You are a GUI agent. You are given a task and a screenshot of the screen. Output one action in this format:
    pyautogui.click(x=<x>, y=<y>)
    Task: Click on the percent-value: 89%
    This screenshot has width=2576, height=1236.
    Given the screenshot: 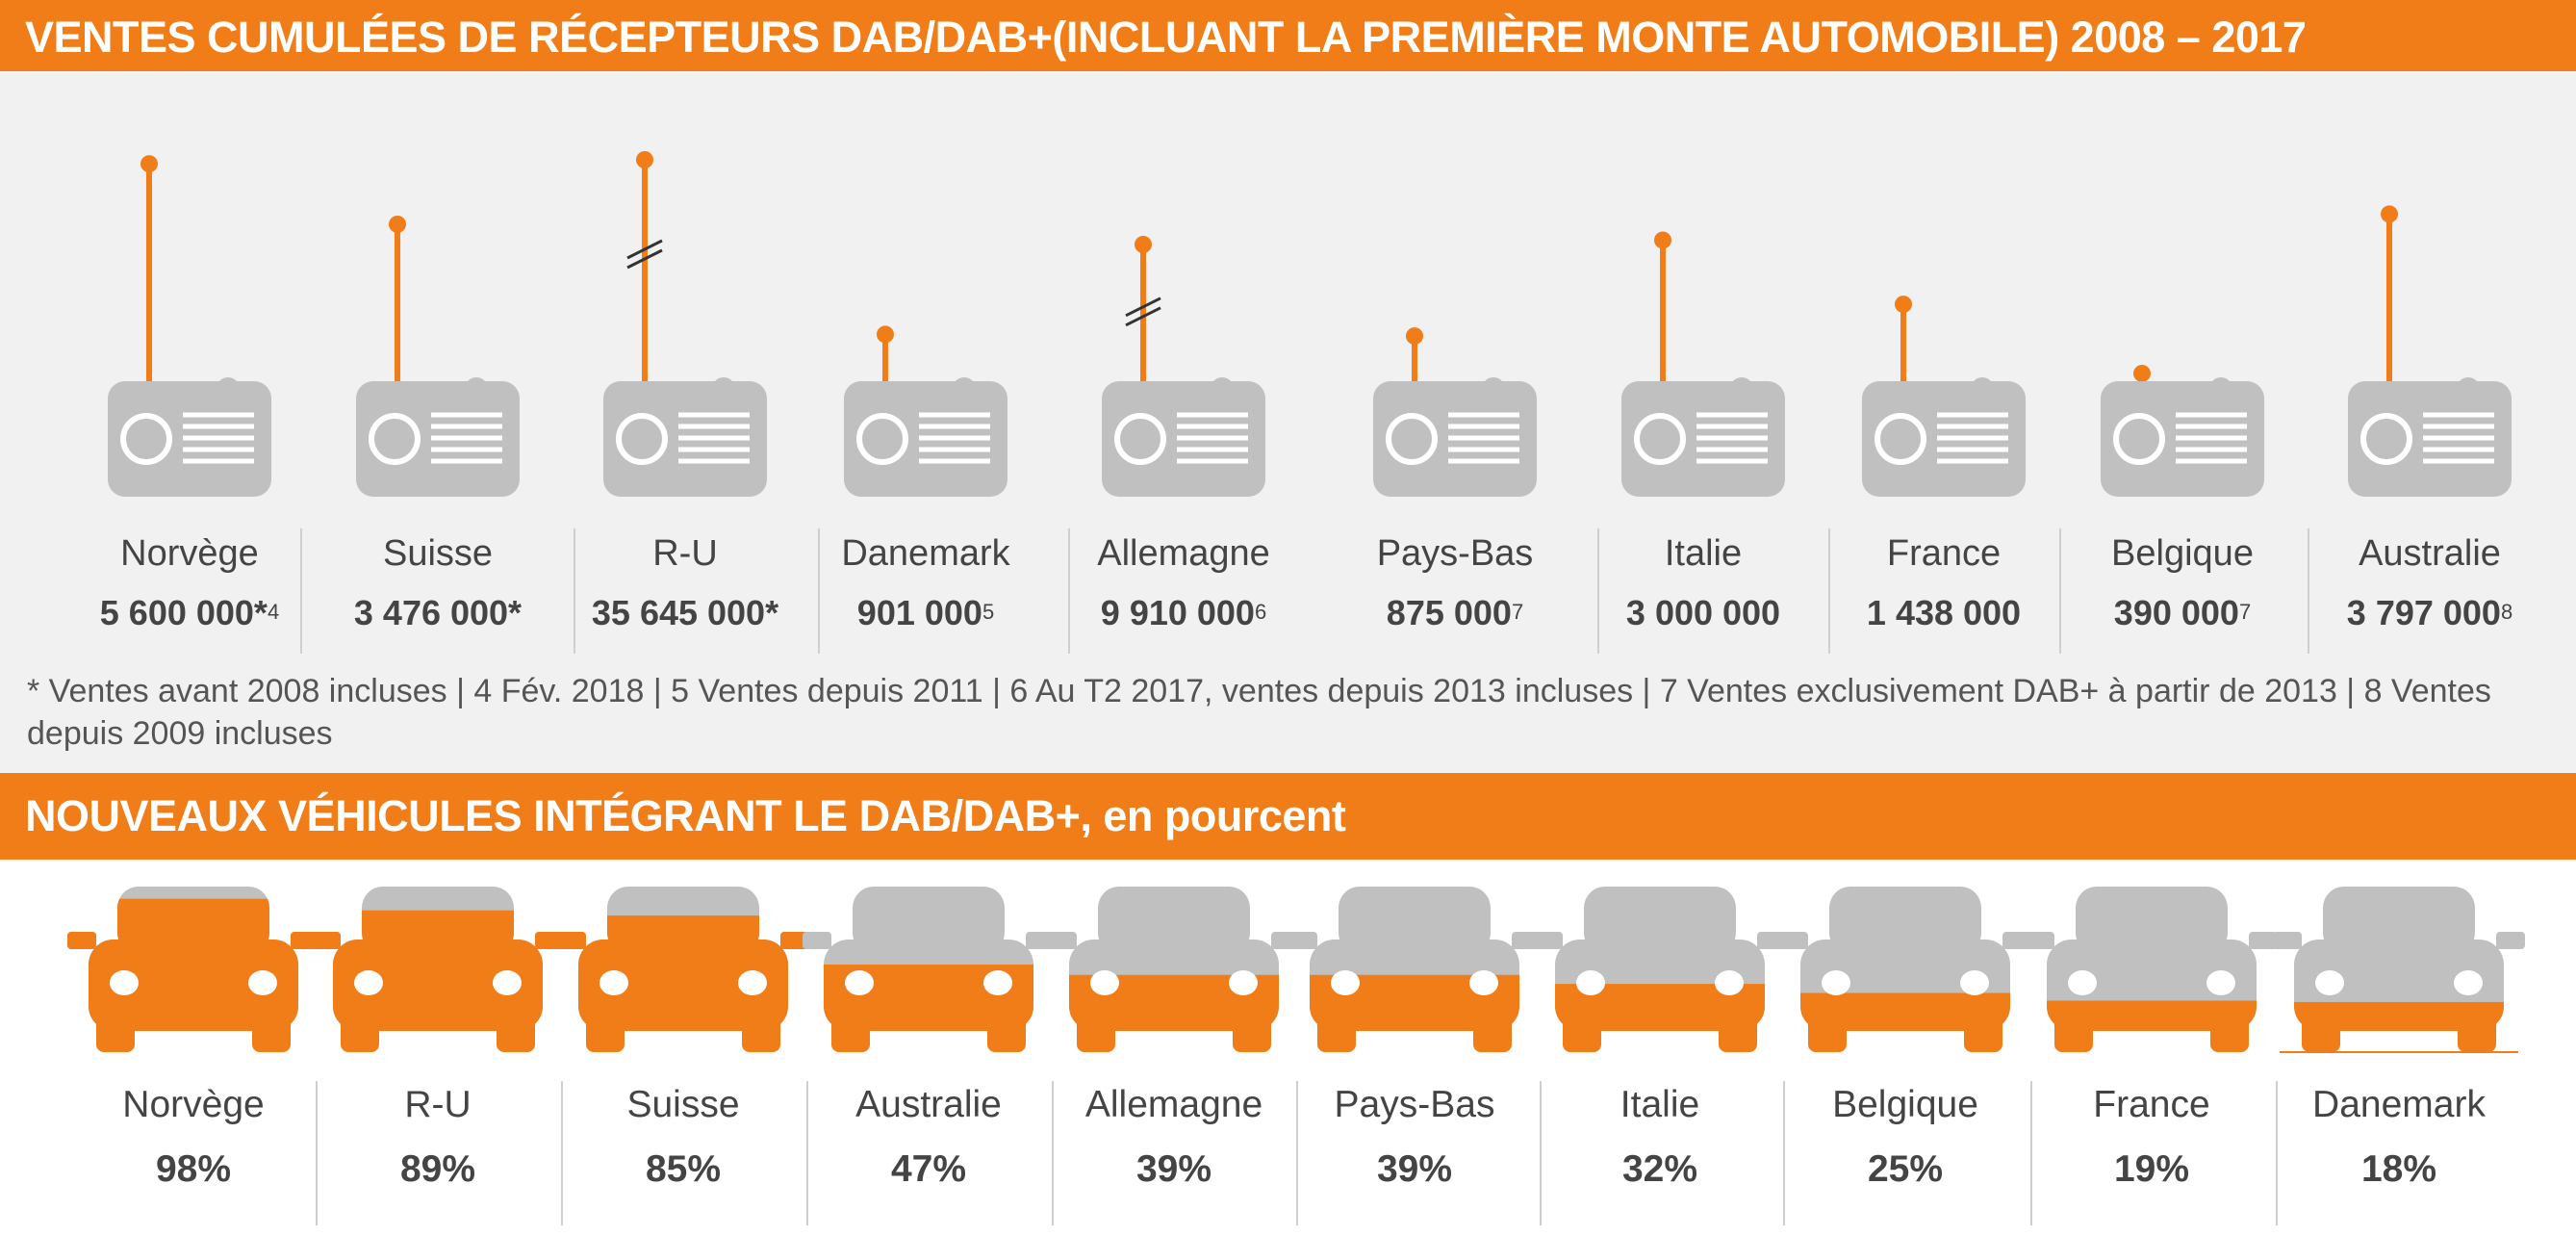 What is the action you would take?
    pyautogui.click(x=437, y=1169)
    